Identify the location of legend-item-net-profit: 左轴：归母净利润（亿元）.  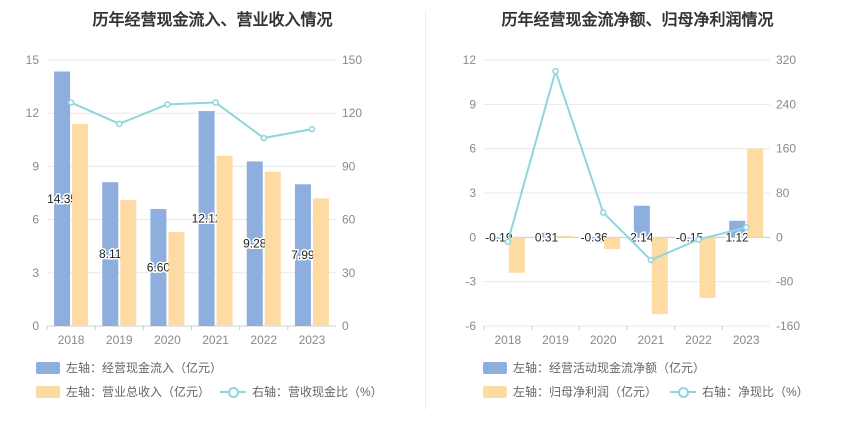
(570, 391).